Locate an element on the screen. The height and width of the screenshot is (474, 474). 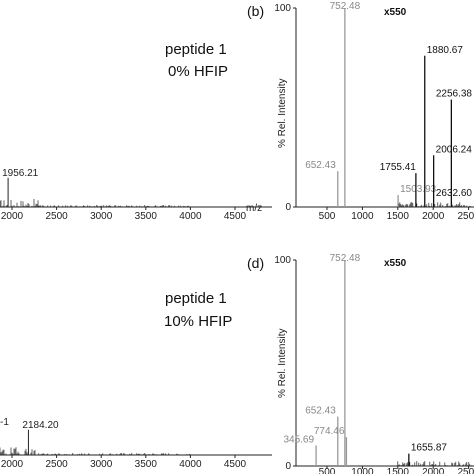
panel-a-condition-1: peptide 1 is located at coordinates (196, 49).